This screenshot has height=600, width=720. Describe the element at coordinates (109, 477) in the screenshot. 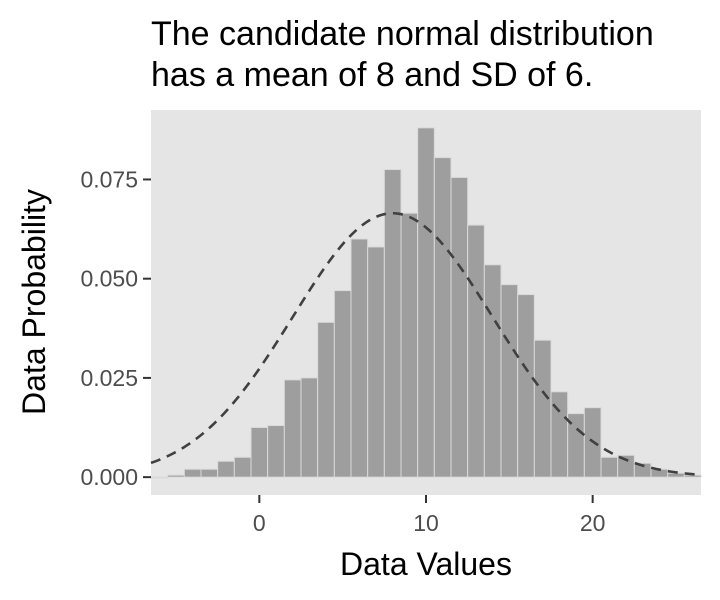

I see `y-tick-label: 0.000` at that location.